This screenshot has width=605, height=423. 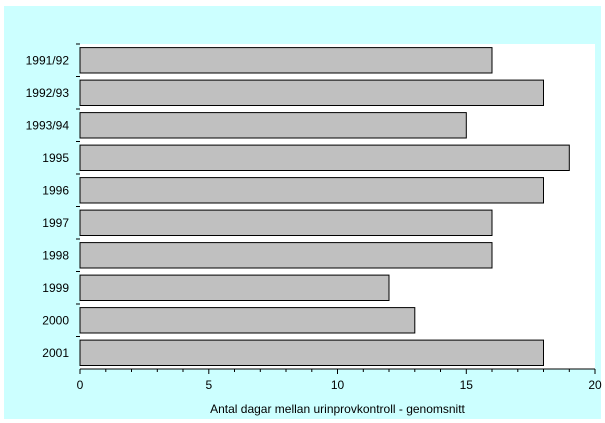 What do you see at coordinates (324, 158) in the screenshot?
I see `bar-1995` at bounding box center [324, 158].